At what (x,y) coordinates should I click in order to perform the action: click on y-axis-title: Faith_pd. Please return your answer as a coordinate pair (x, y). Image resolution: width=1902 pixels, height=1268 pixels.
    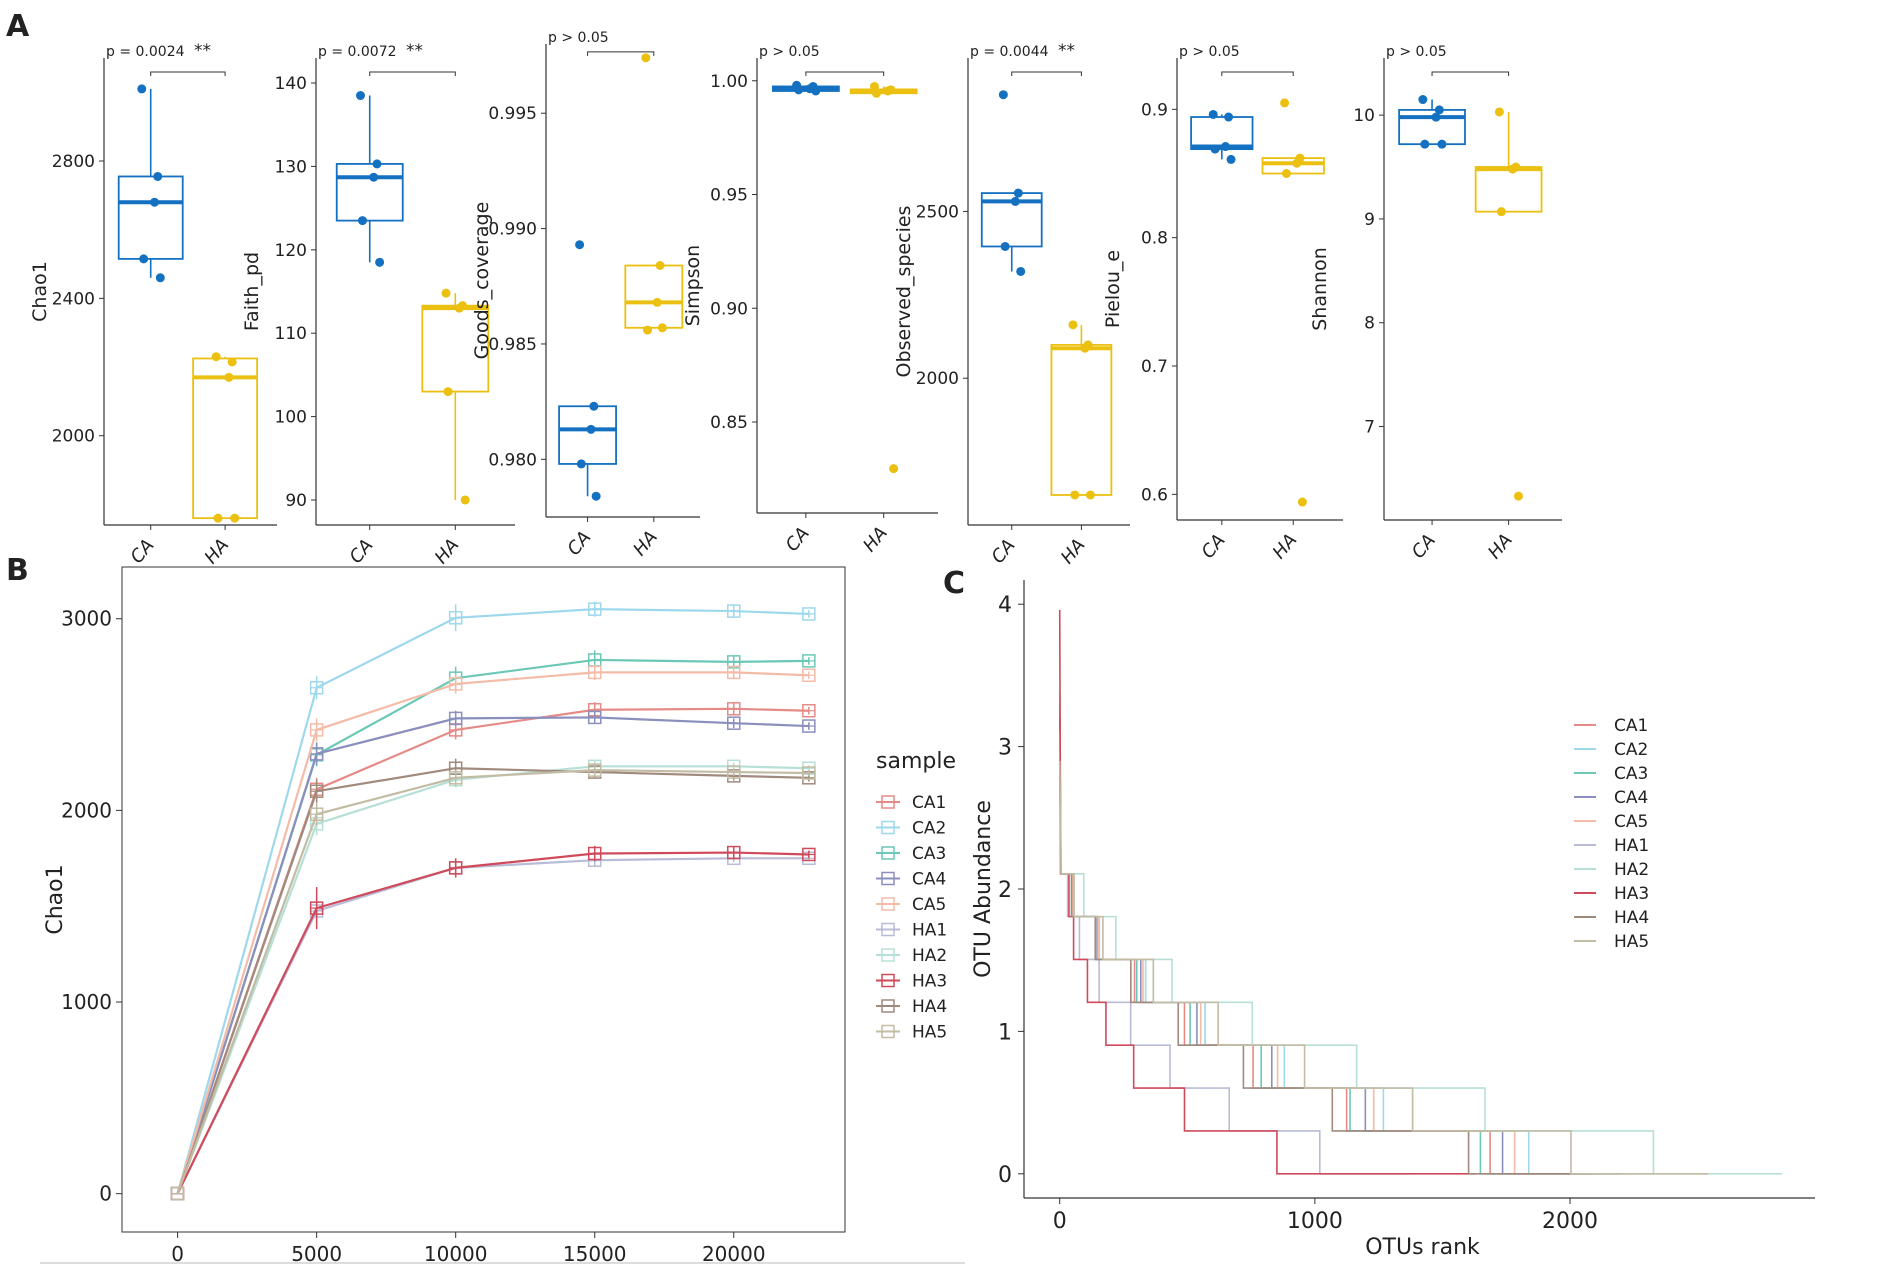
    Looking at the image, I should click on (252, 291).